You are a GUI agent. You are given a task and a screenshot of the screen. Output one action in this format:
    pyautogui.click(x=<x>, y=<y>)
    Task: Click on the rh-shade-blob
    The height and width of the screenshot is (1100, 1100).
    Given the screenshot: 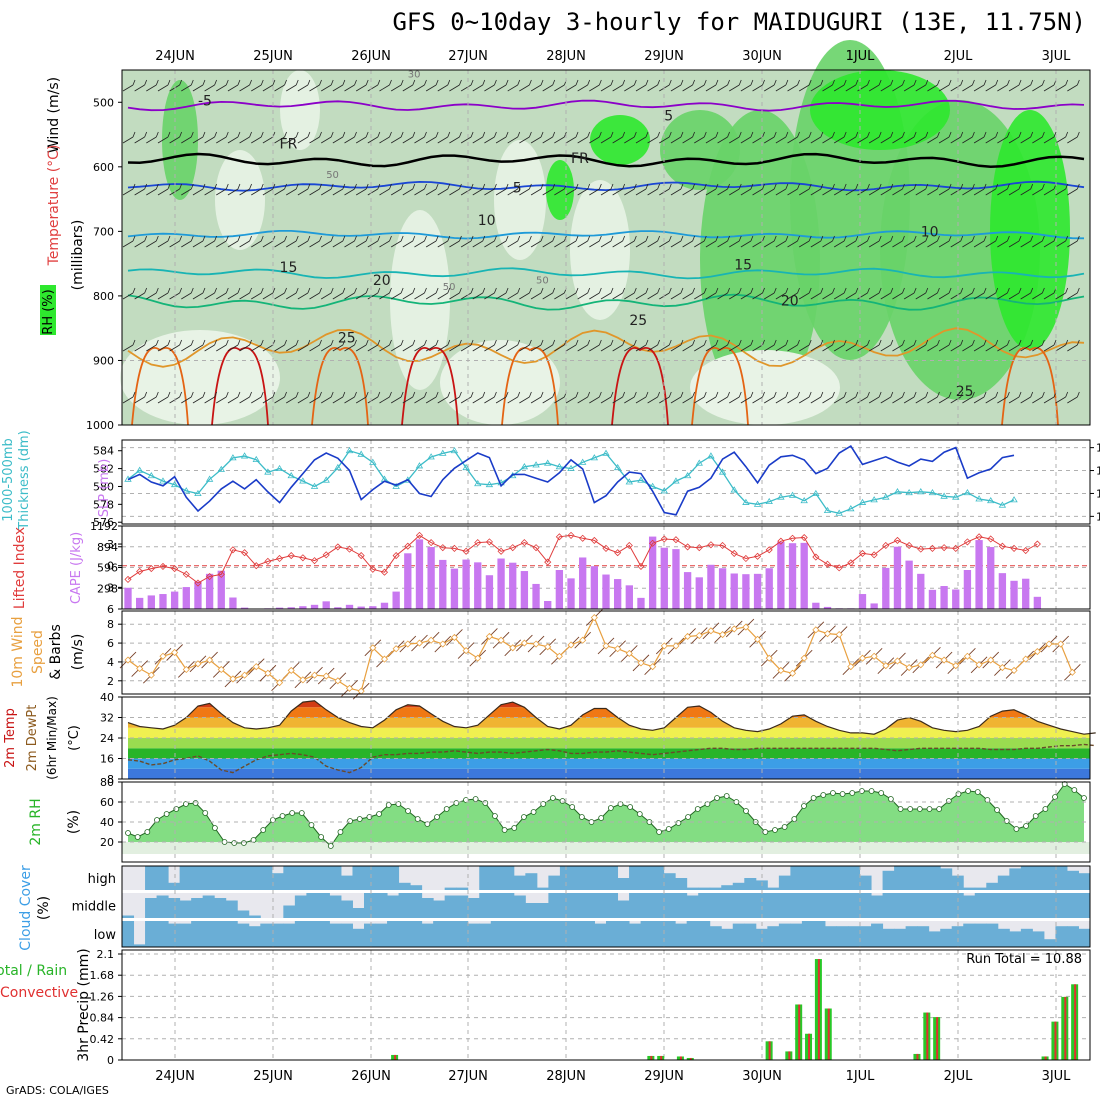 What is the action you would take?
    pyautogui.click(x=300, y=110)
    